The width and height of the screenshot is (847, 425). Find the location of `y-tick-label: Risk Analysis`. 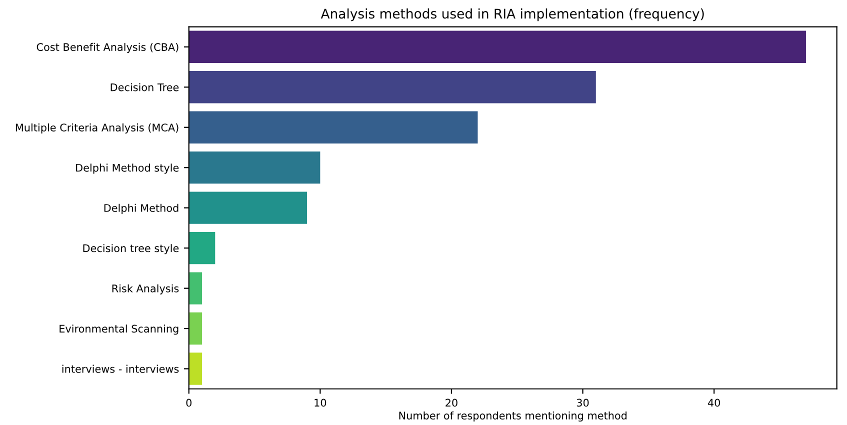

y-tick-label: Risk Analysis is located at coordinates (145, 289).